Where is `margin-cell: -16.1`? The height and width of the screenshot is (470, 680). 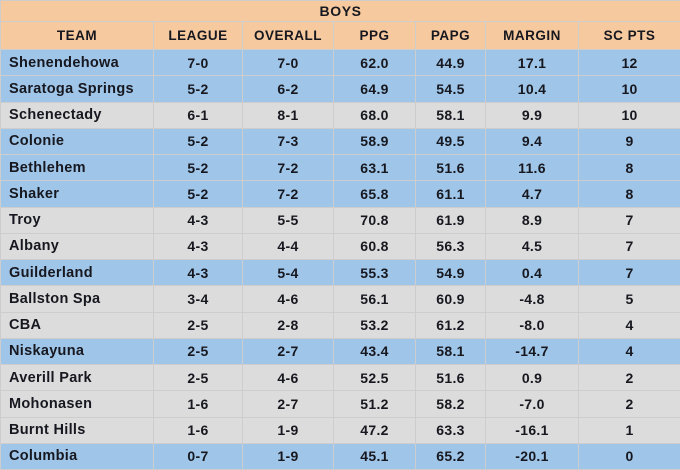 margin-cell: -16.1 is located at coordinates (532, 430).